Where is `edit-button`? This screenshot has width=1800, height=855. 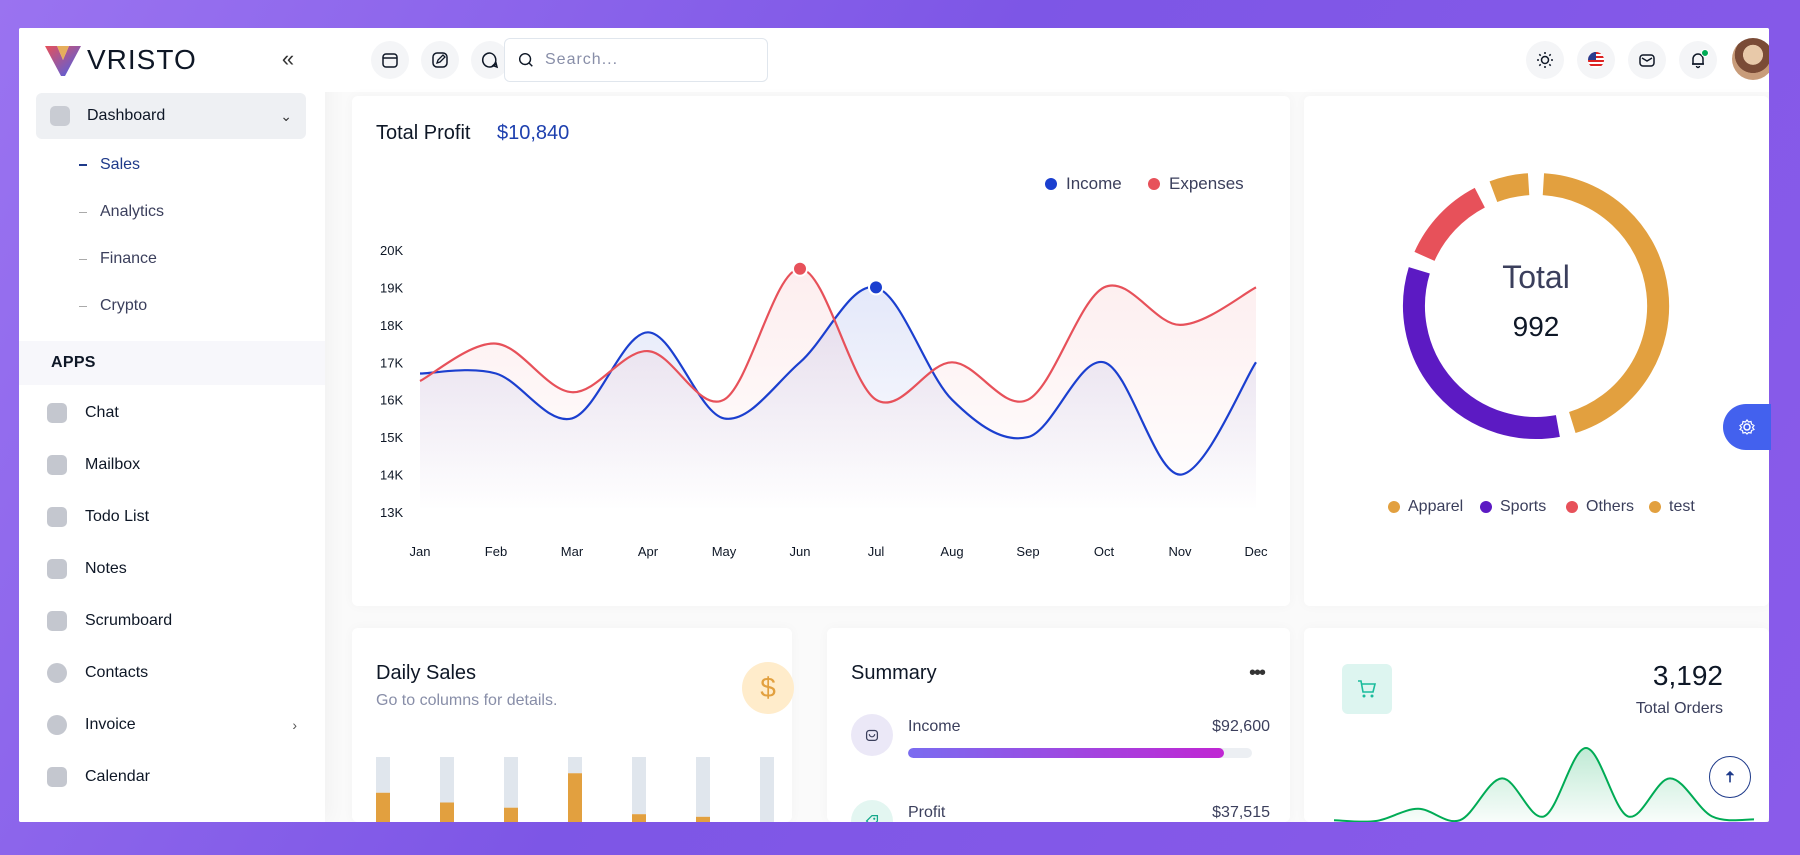 edit-button is located at coordinates (440, 60).